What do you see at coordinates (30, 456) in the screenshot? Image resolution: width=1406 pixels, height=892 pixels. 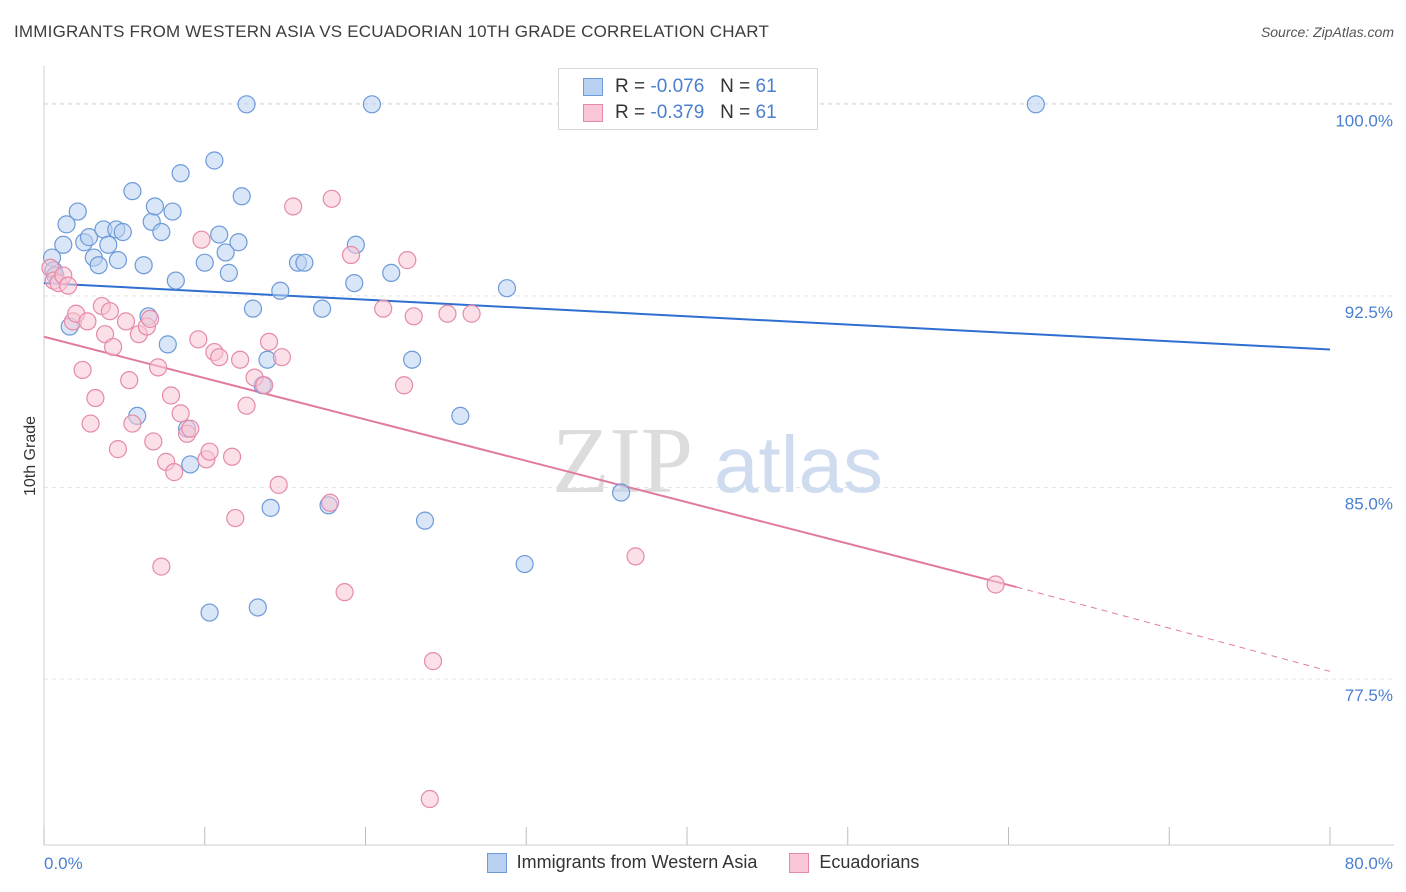 I see `y-axis-label: 10th Grade` at bounding box center [30, 456].